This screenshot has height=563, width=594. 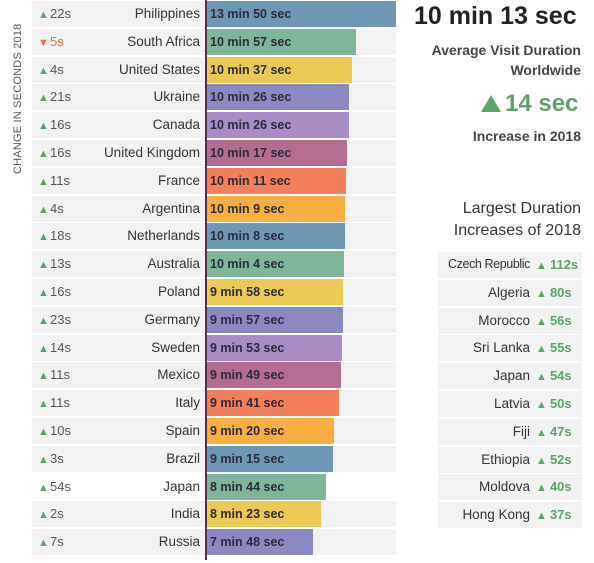 I want to click on country-label: Japan, so click(x=511, y=376).